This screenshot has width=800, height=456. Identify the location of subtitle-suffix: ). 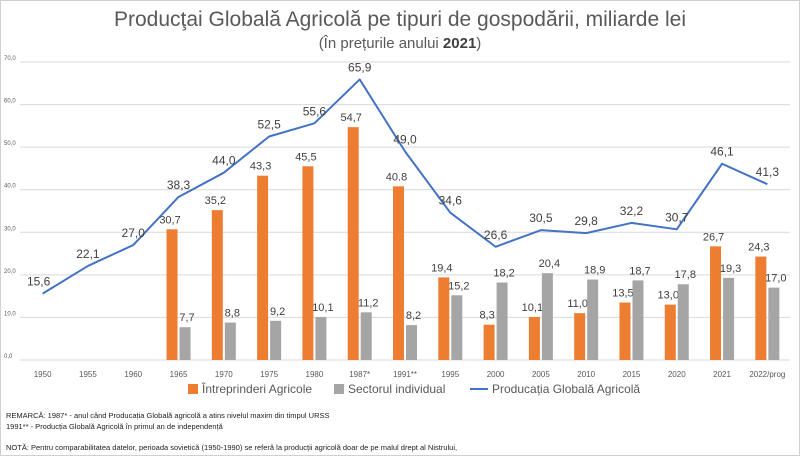
(479, 43).